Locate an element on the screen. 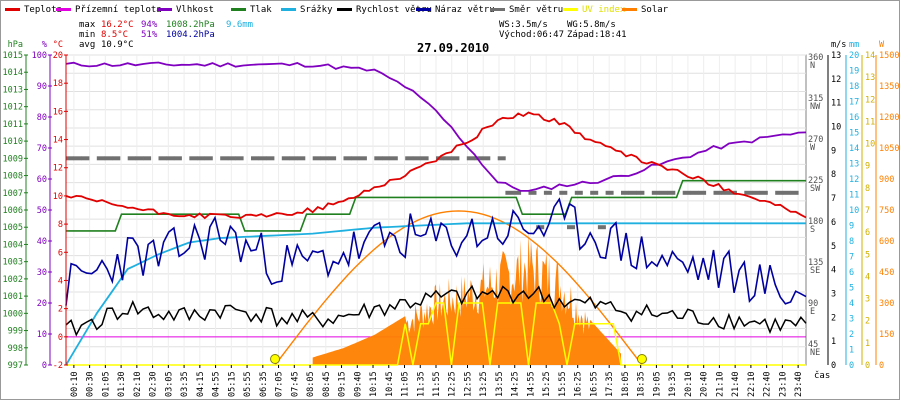 The height and width of the screenshot is (400, 900). axis-ms-tick: 11 is located at coordinates (836, 104).